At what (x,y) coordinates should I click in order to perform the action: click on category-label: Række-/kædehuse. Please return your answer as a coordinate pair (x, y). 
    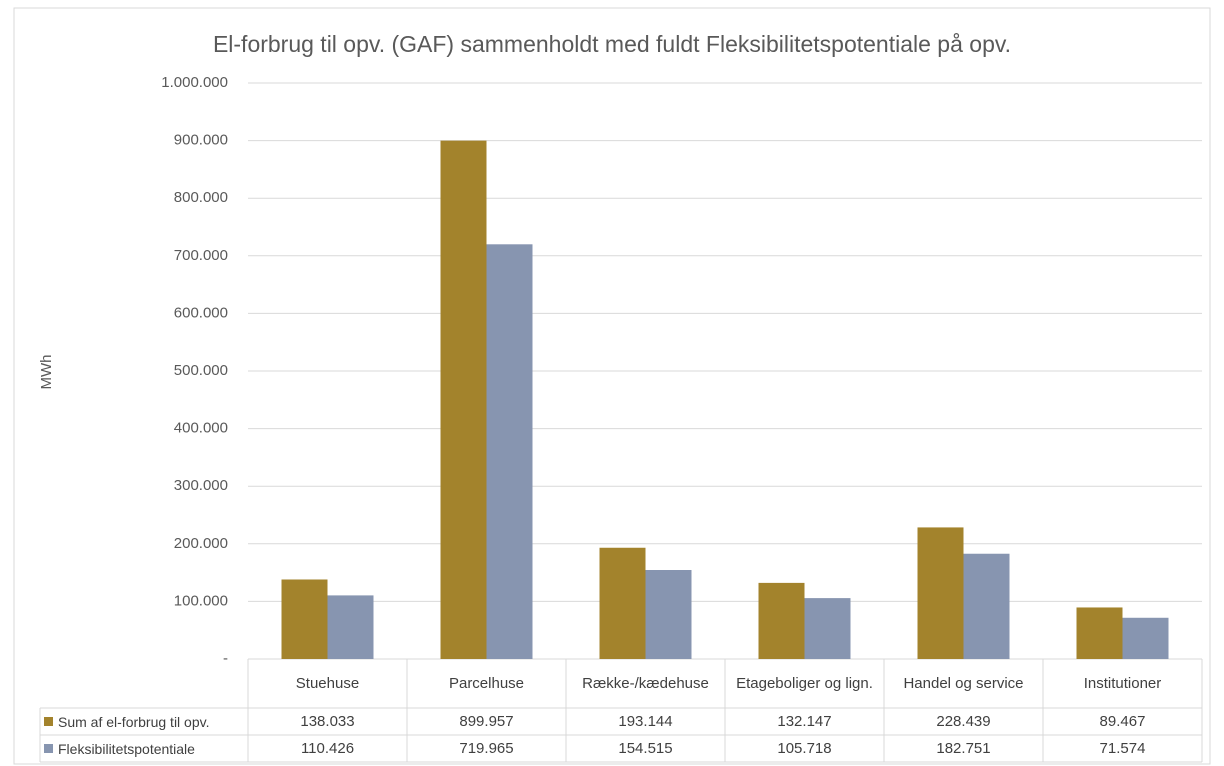
    Looking at the image, I should click on (645, 683).